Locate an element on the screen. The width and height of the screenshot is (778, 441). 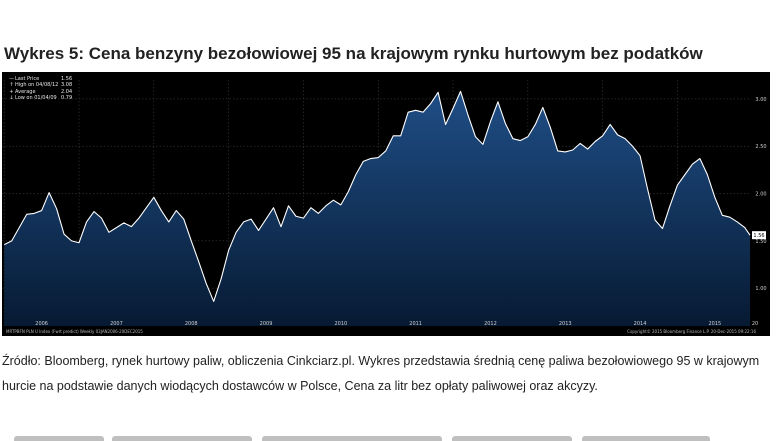
x-tick-label: 2011 is located at coordinates (415, 324).